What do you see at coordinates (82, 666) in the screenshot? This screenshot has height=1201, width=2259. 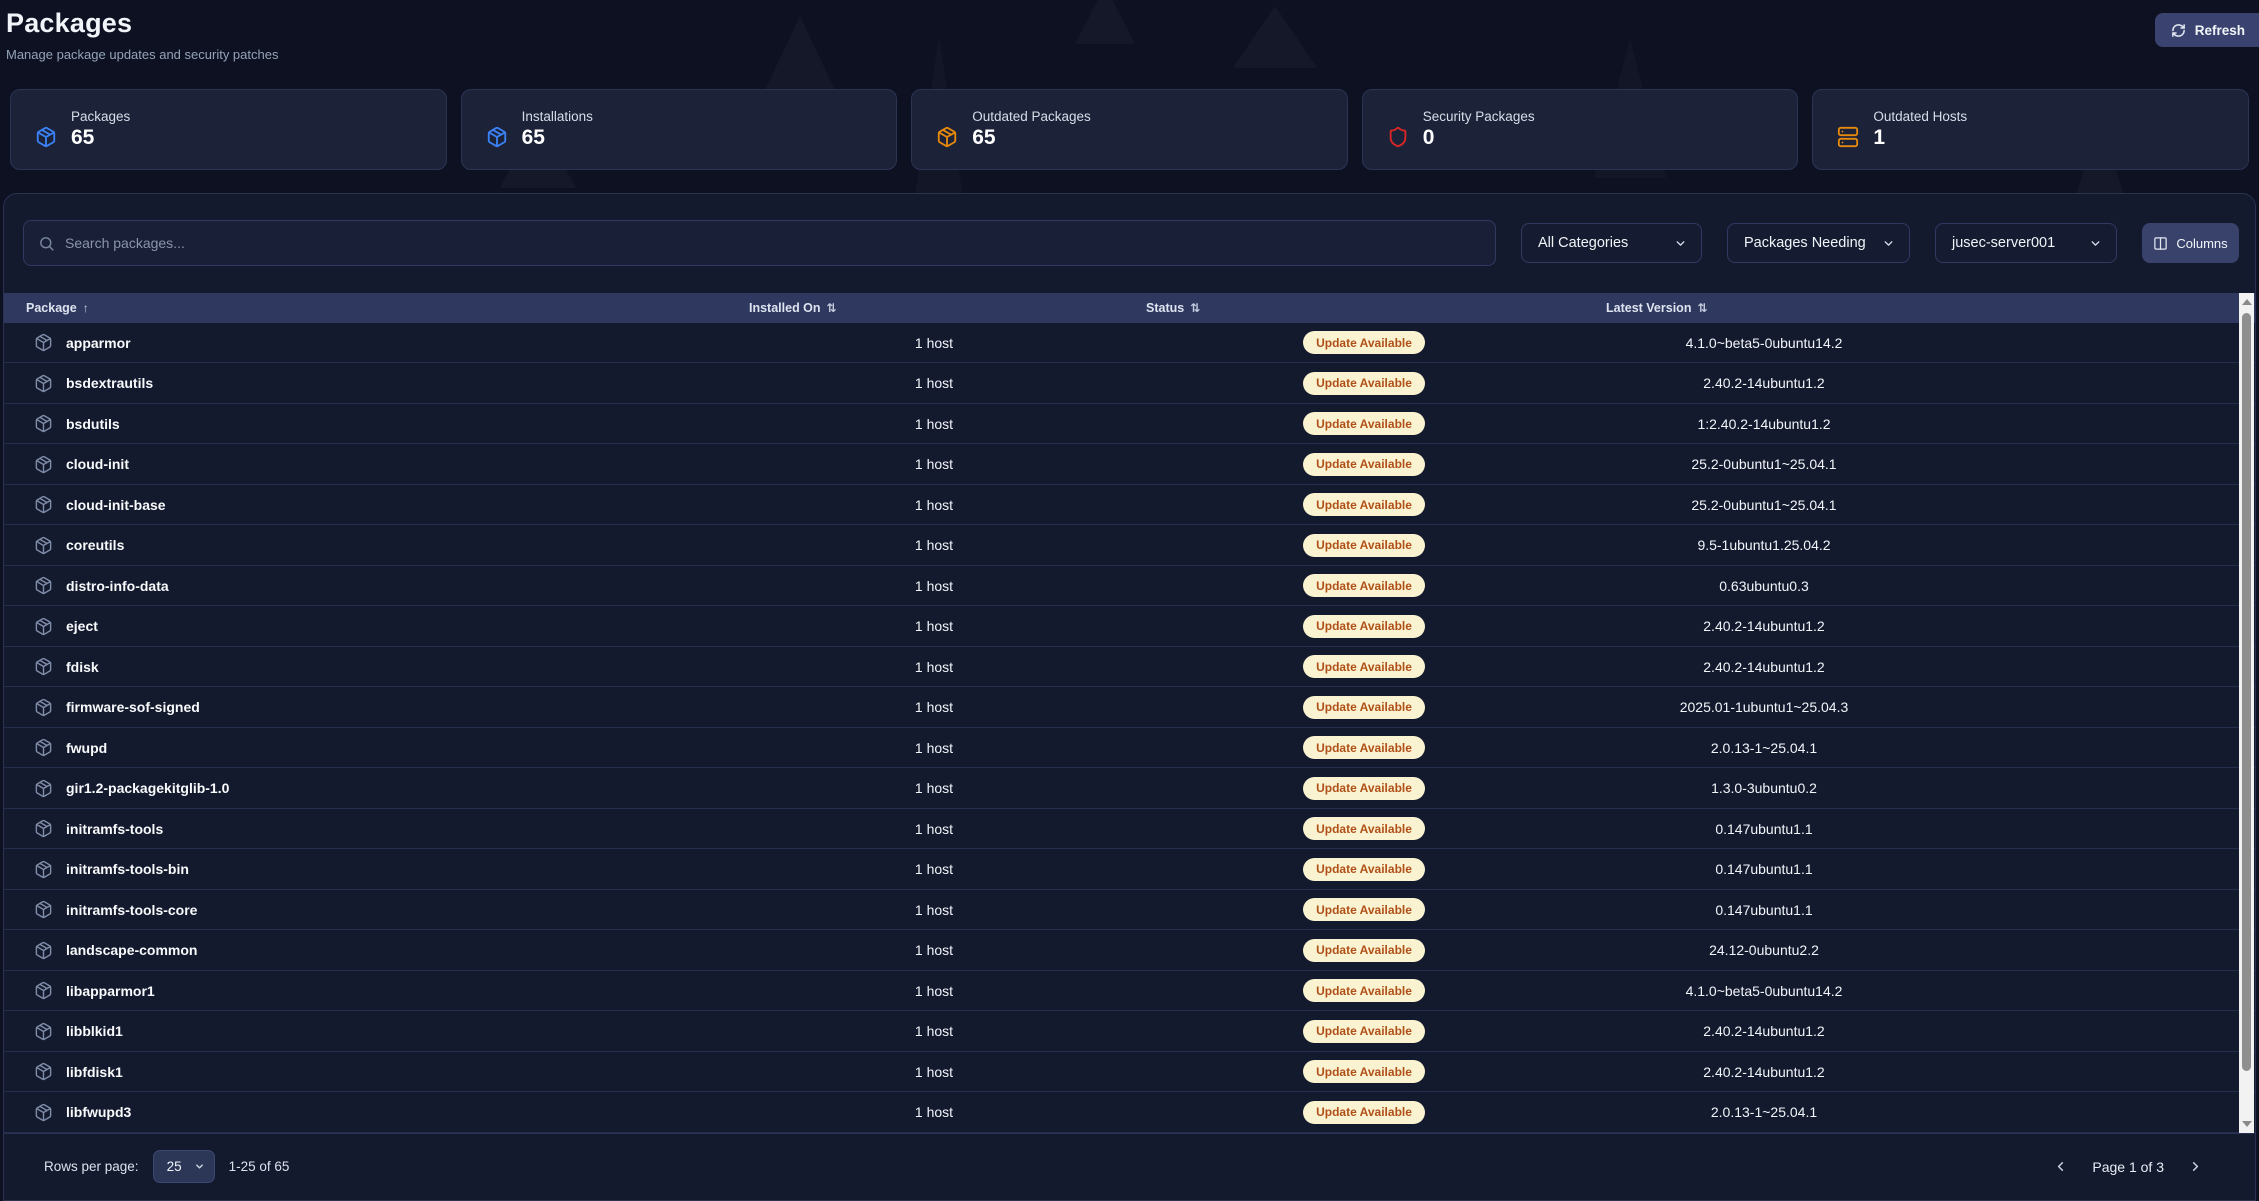 I see `package-name: fdisk` at bounding box center [82, 666].